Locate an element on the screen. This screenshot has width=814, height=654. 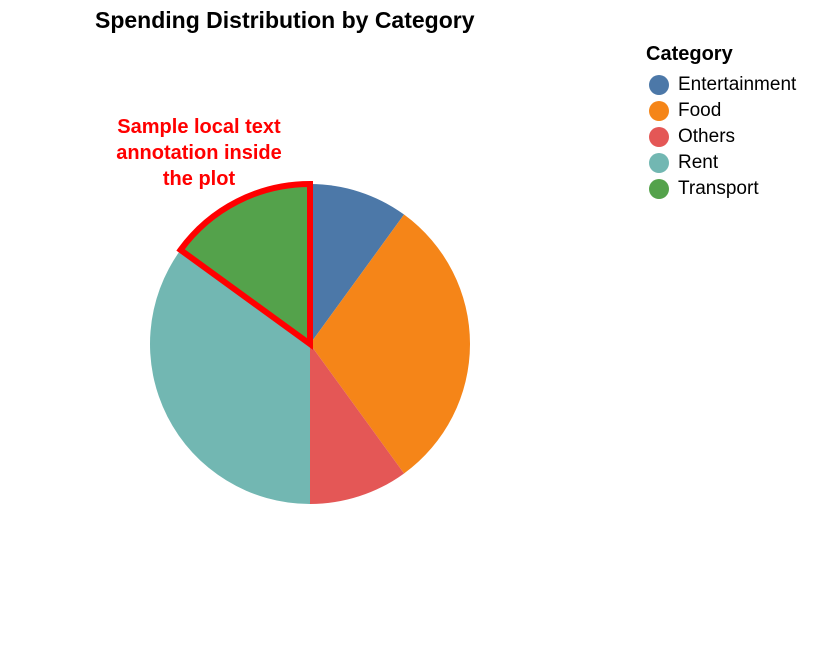
highlight-group is located at coordinates (244, 265).